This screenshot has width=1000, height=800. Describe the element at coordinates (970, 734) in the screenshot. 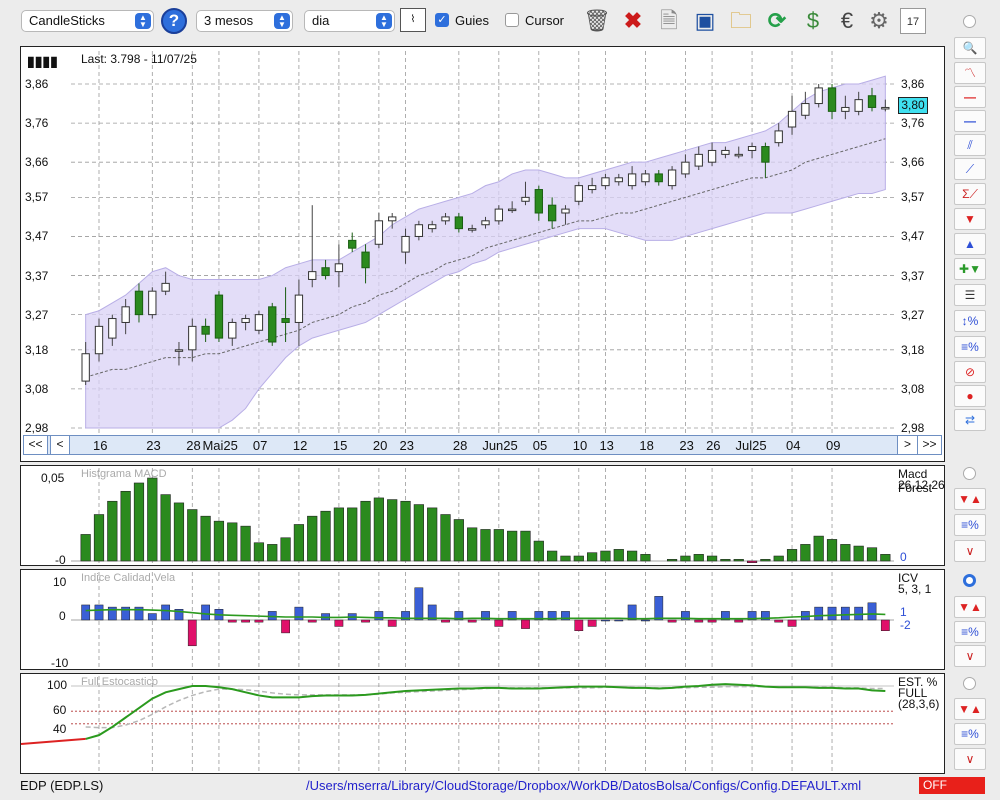

I see `stoch-percent-icon: ≡%` at that location.